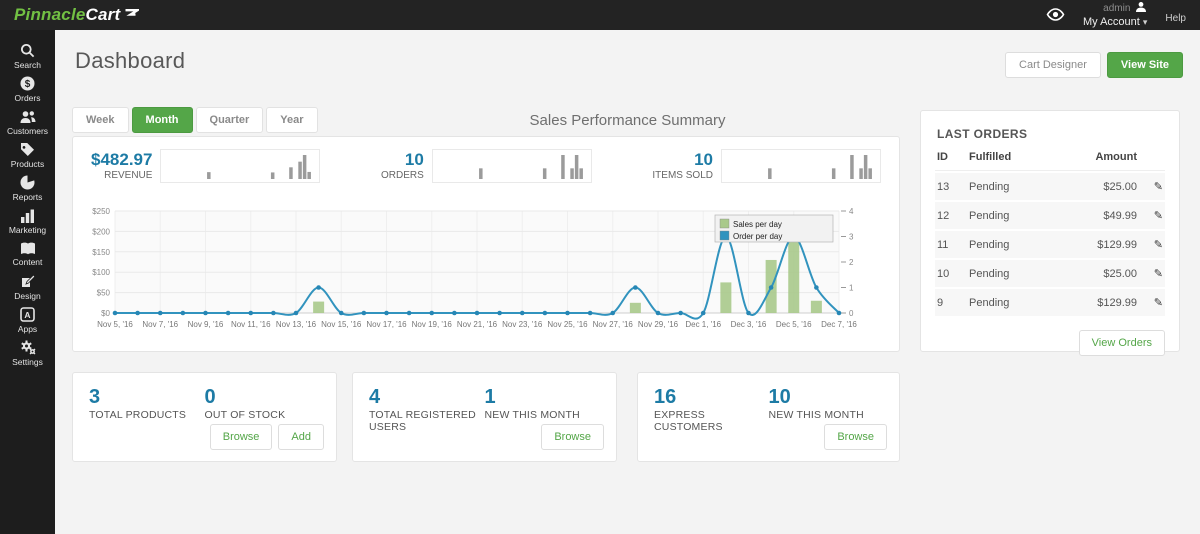 This screenshot has height=534, width=1200. I want to click on table-row: 11 Pending $129.99 ✎, so click(1050, 244).